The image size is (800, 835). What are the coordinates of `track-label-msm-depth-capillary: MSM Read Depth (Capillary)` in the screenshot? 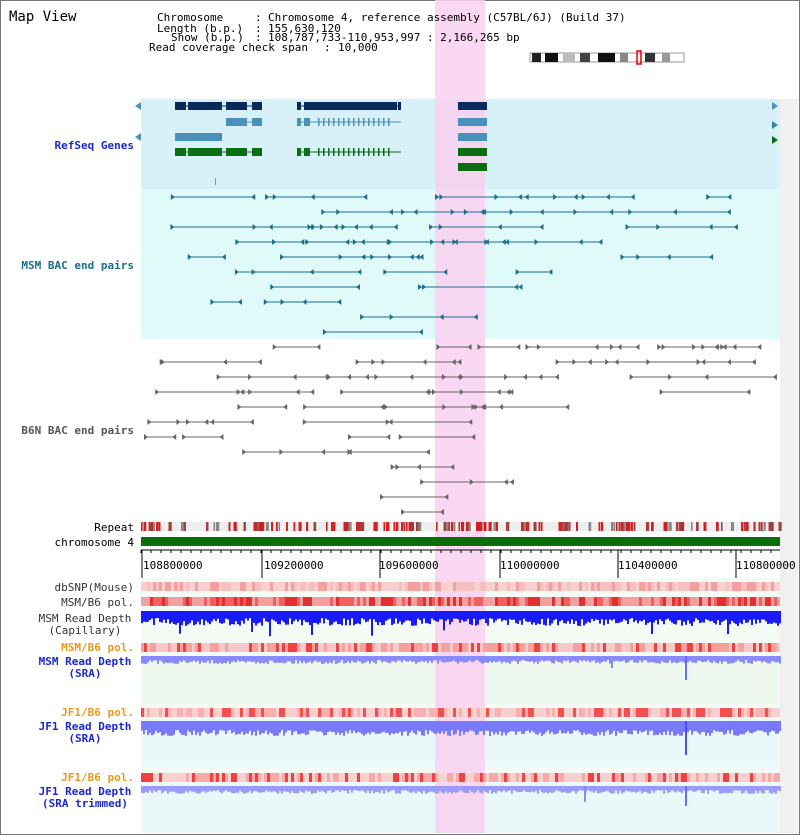 It's located at (85, 625).